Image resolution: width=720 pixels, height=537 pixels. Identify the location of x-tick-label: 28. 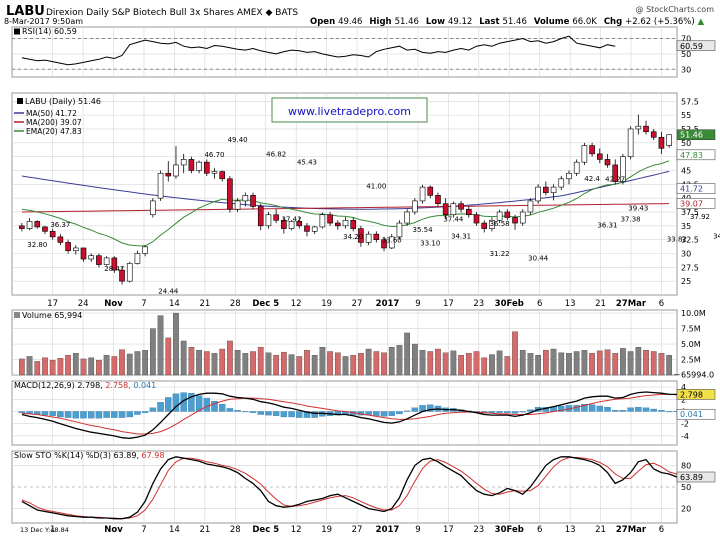
(235, 304).